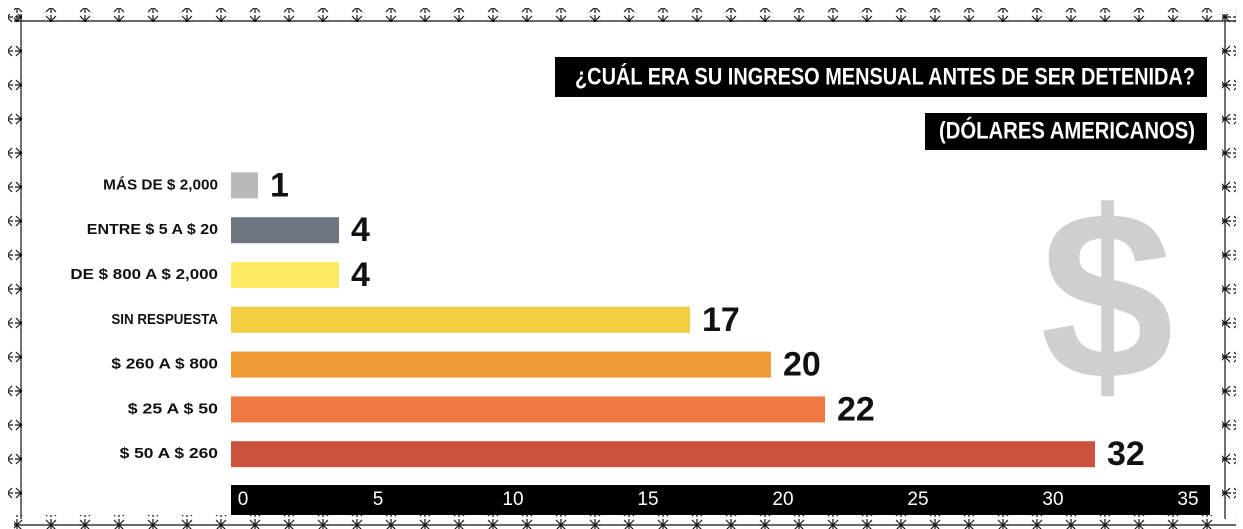 This screenshot has height=529, width=1243. What do you see at coordinates (169, 453) in the screenshot?
I see `y-tick-label: $ 50 A $ 260` at bounding box center [169, 453].